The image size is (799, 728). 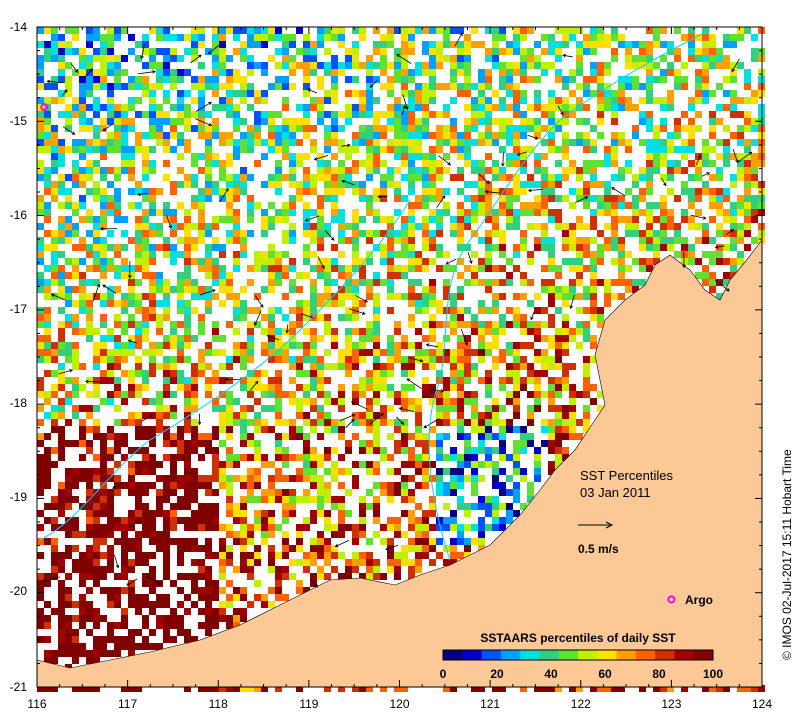 I want to click on lat-tick-label: -20, so click(x=19, y=591).